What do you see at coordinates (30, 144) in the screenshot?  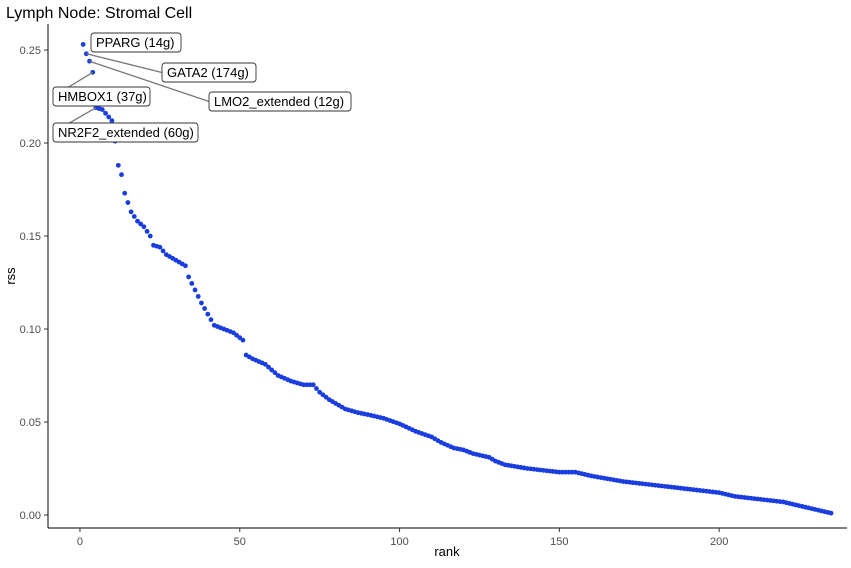 I see `y-tick-label: 0.20` at bounding box center [30, 144].